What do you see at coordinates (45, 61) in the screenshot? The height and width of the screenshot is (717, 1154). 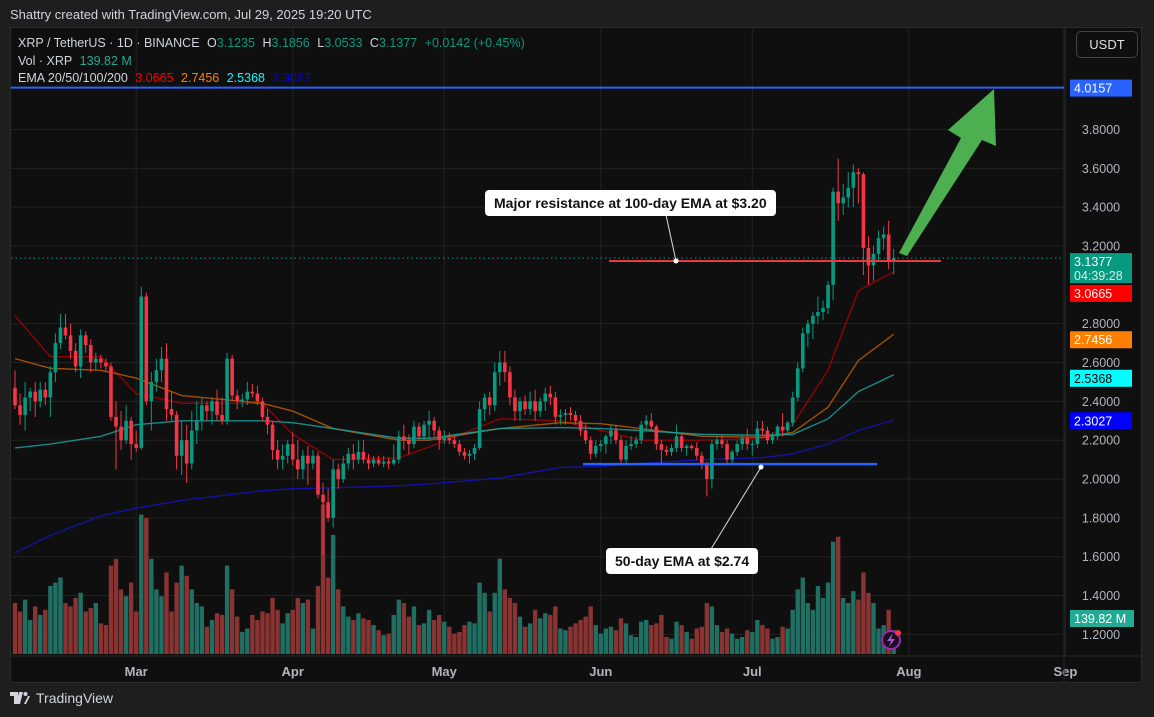 I see `volume-label: Vol · XRP` at bounding box center [45, 61].